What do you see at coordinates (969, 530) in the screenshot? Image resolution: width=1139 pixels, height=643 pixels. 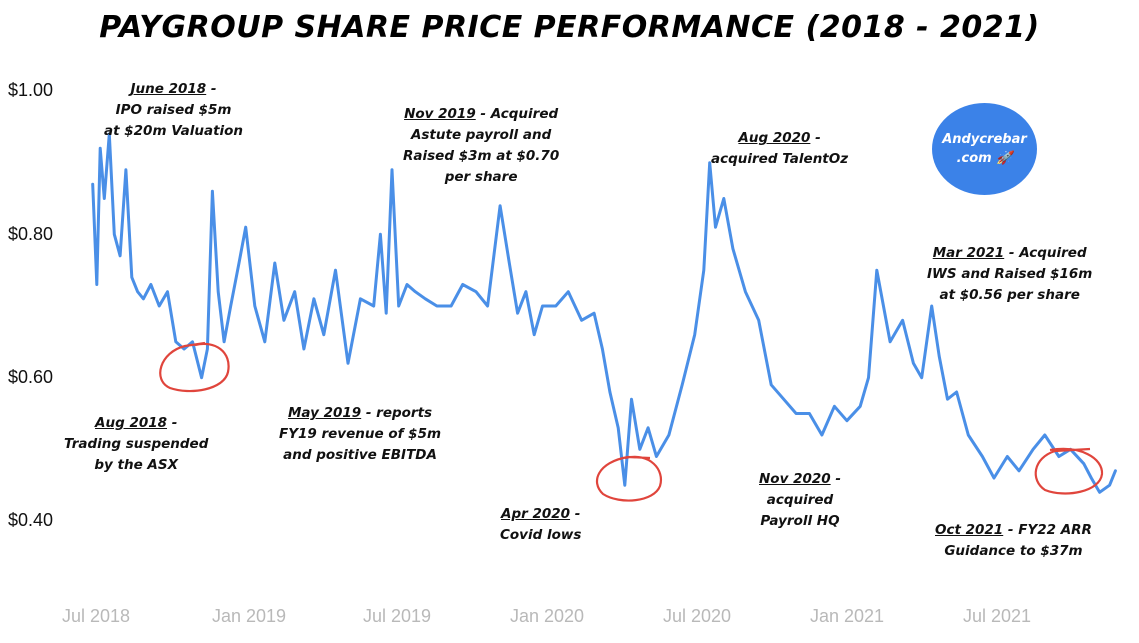 I see `annotation-heading: Oct 2021` at bounding box center [969, 530].